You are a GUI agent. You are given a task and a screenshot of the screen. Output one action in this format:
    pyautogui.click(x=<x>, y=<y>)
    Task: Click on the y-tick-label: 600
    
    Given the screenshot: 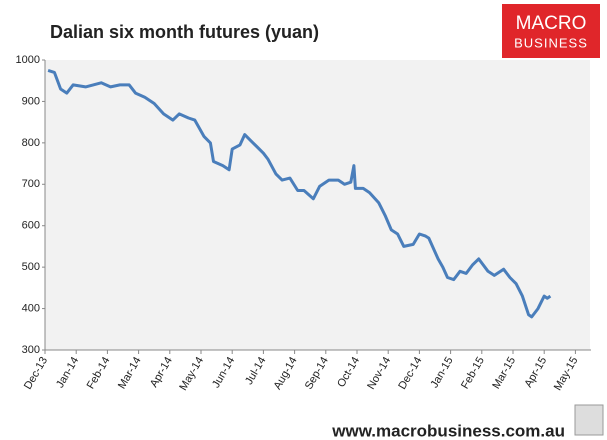 What is the action you would take?
    pyautogui.click(x=31, y=226)
    